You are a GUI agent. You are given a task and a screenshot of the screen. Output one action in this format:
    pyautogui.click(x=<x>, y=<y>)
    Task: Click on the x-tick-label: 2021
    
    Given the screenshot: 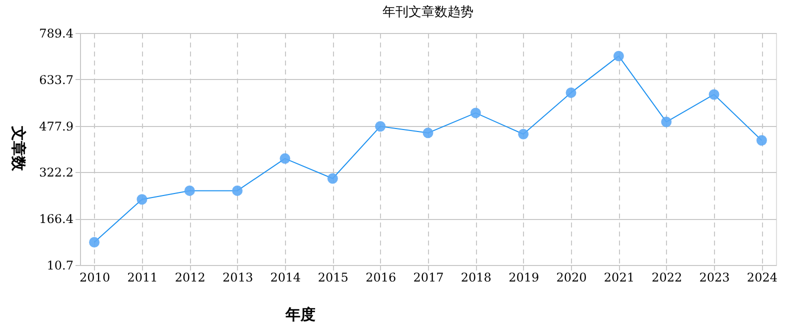 What is the action you would take?
    pyautogui.click(x=619, y=277)
    